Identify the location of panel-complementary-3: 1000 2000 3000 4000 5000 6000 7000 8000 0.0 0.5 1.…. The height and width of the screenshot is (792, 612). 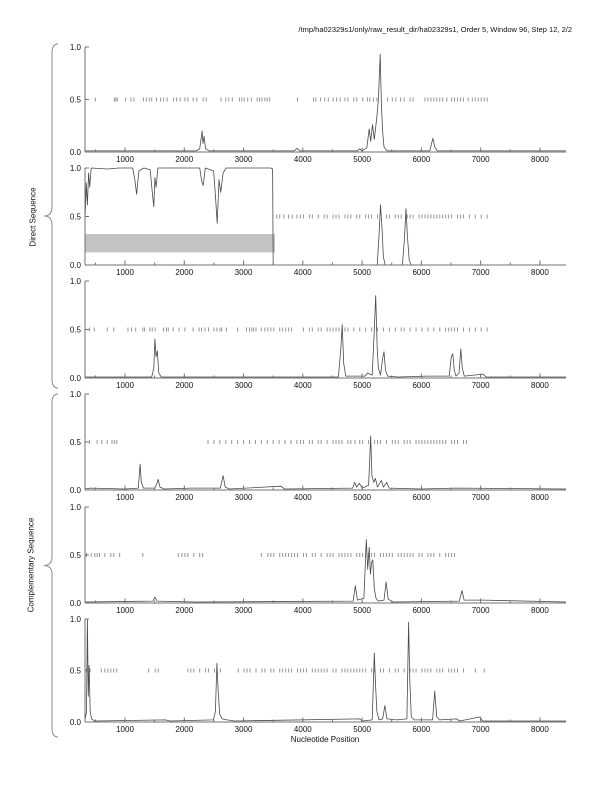
(318, 674).